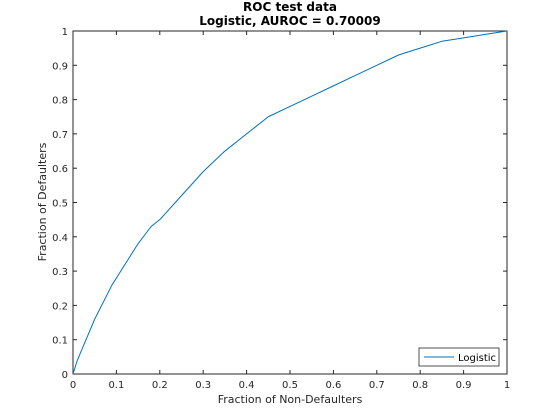 This screenshot has width=560, height=420. What do you see at coordinates (377, 385) in the screenshot?
I see `x-tick-label: 0.7` at bounding box center [377, 385].